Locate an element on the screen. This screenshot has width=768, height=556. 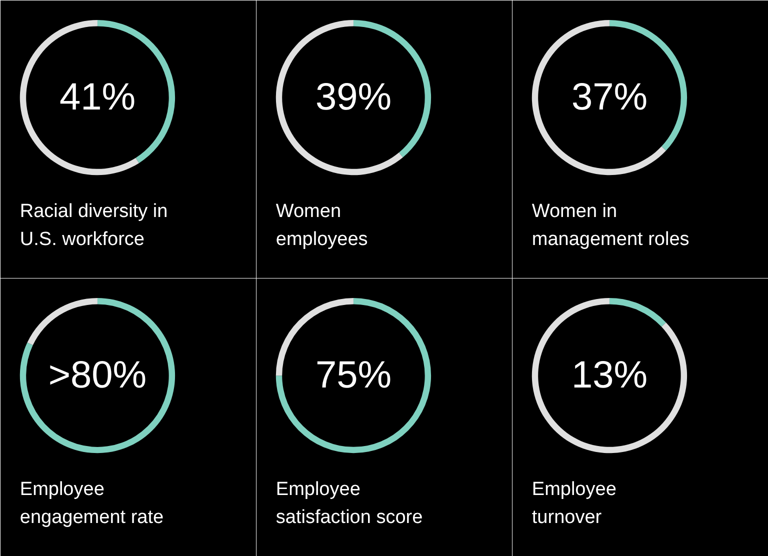
text: 75% is located at coordinates (353, 375).